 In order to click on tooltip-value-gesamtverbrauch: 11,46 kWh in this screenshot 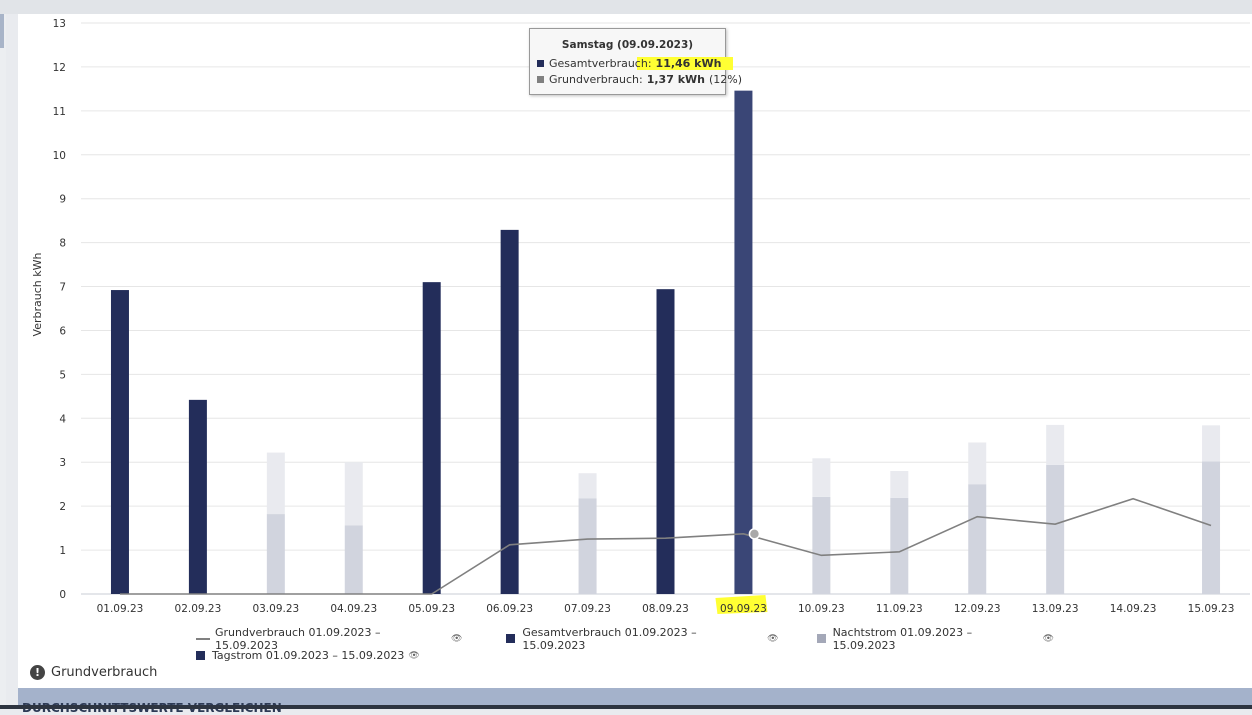, I will do `click(692, 63)`.